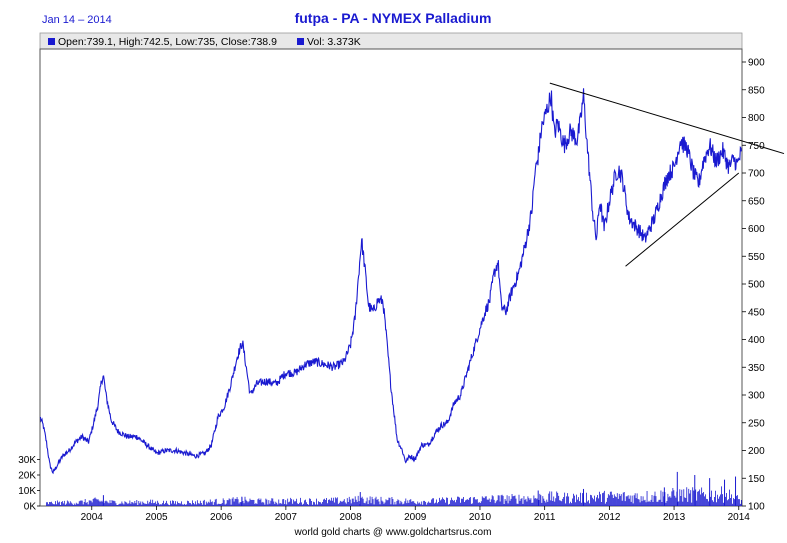 The image size is (787, 543). What do you see at coordinates (51, 41) in the screenshot?
I see `legend-ohlc-swatch` at bounding box center [51, 41].